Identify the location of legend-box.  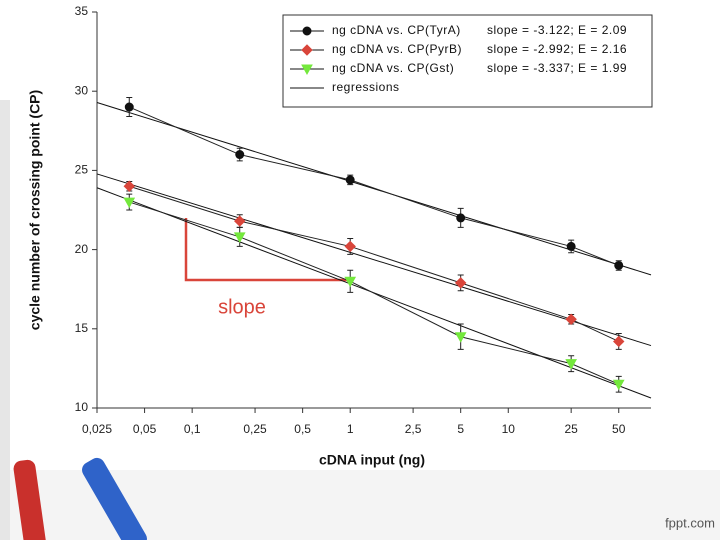
(467, 61).